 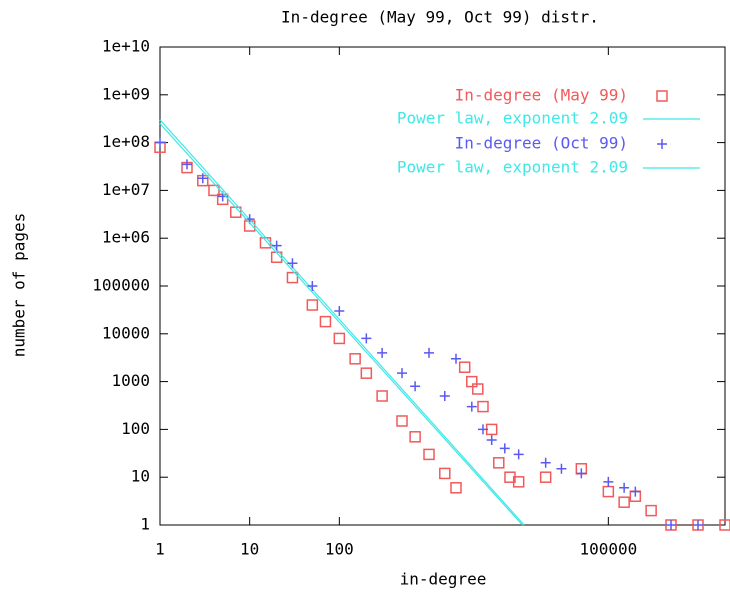 What do you see at coordinates (19, 285) in the screenshot?
I see `y-axis-label: number of pages` at bounding box center [19, 285].